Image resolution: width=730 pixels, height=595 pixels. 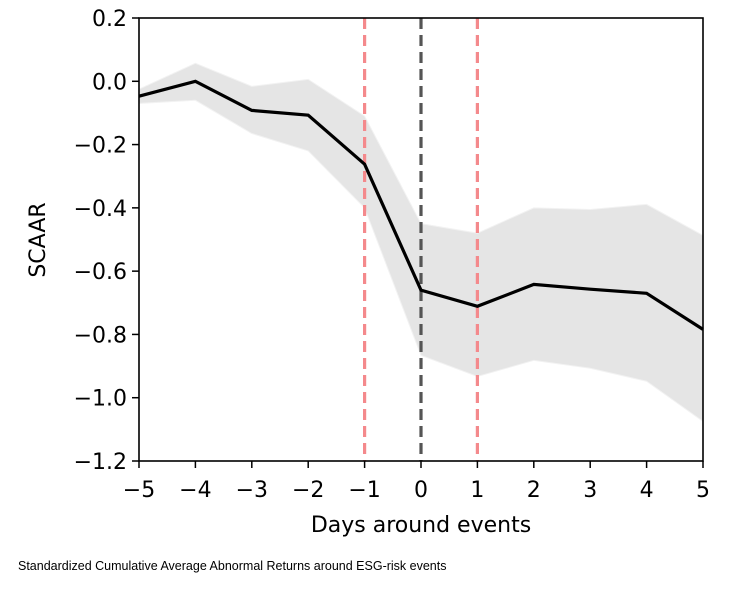 What do you see at coordinates (109, 82) in the screenshot?
I see `y-tick-label: 0.0` at bounding box center [109, 82].